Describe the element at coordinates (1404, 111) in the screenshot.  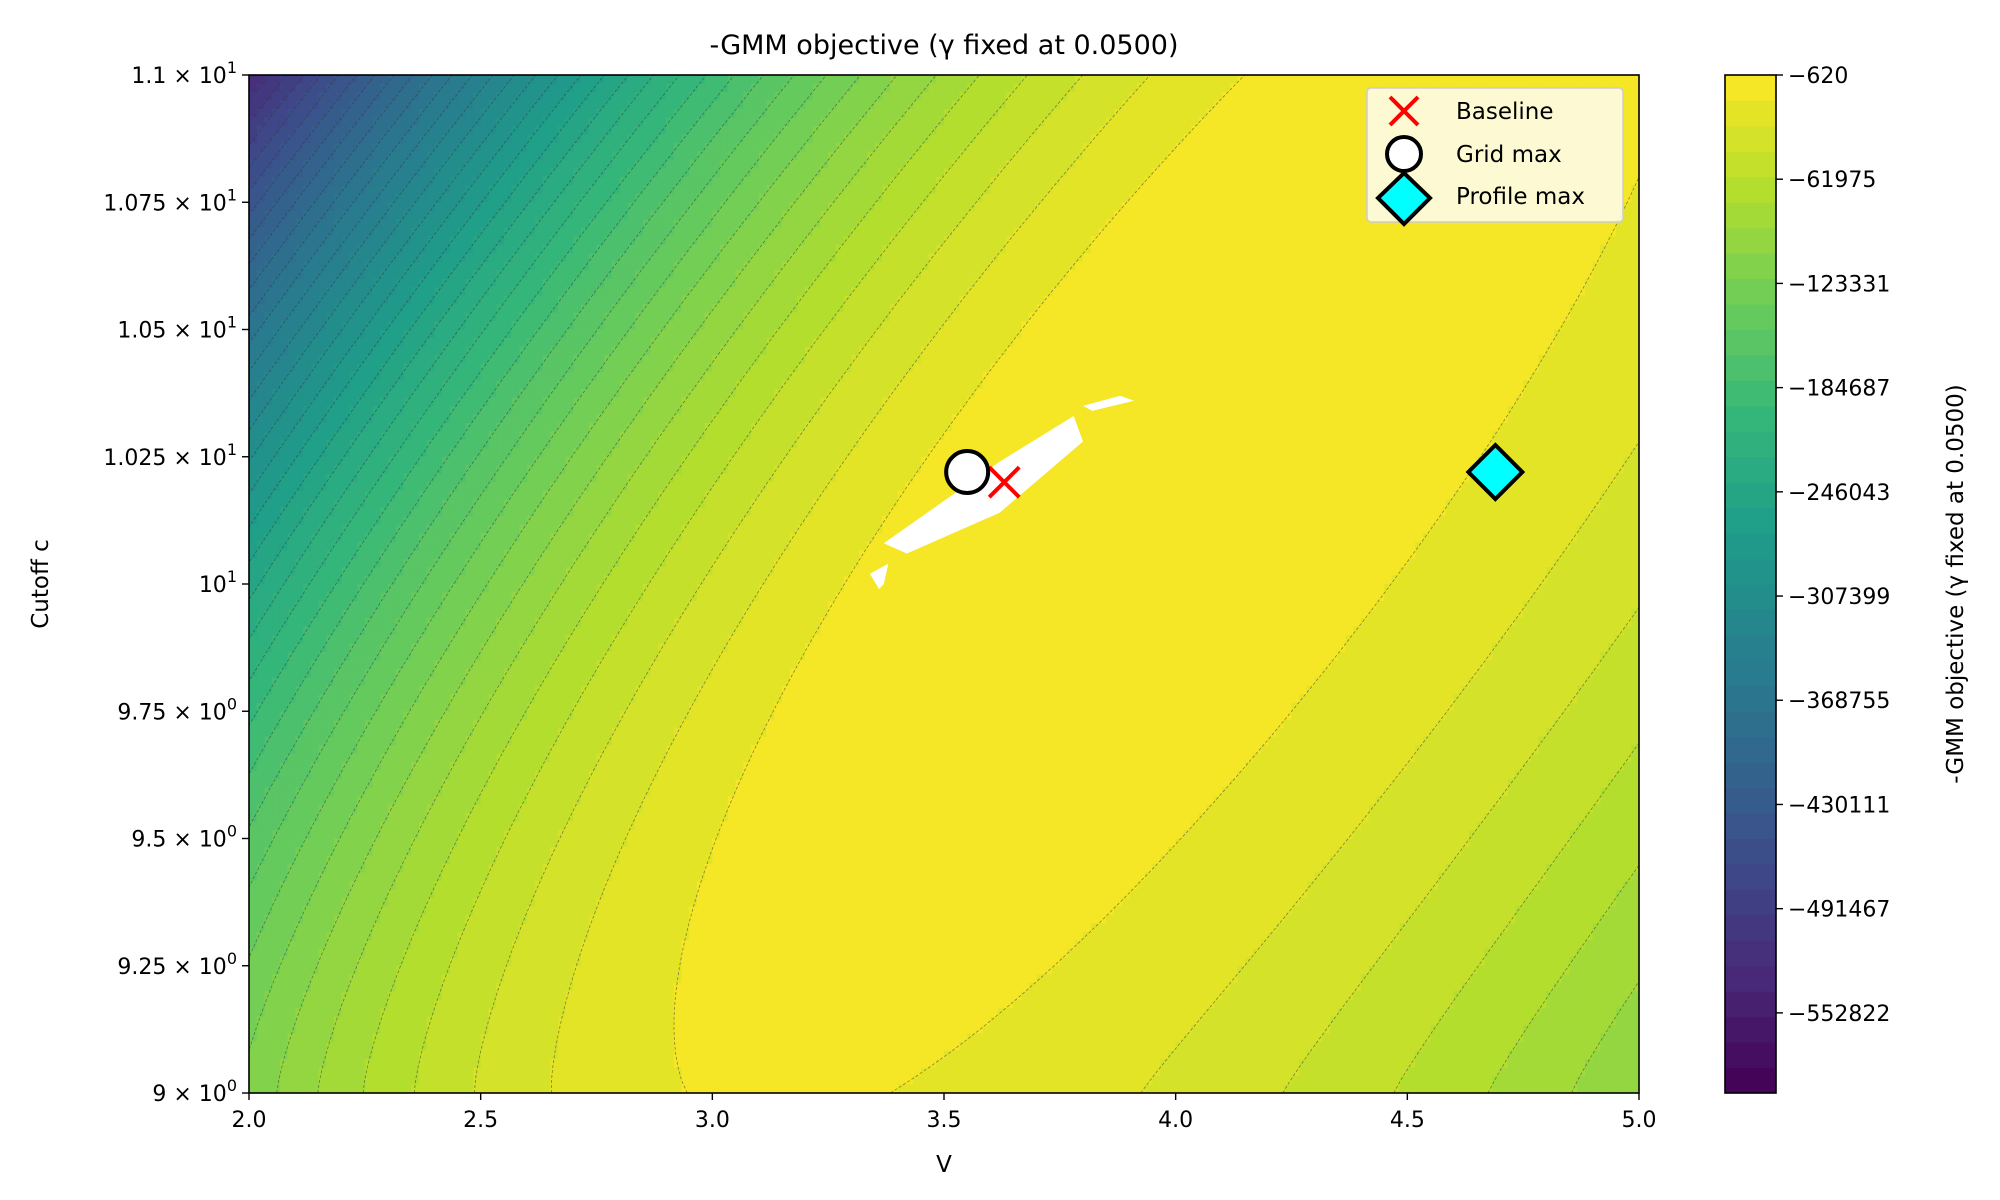
I see `legend-marker-baseline` at that location.